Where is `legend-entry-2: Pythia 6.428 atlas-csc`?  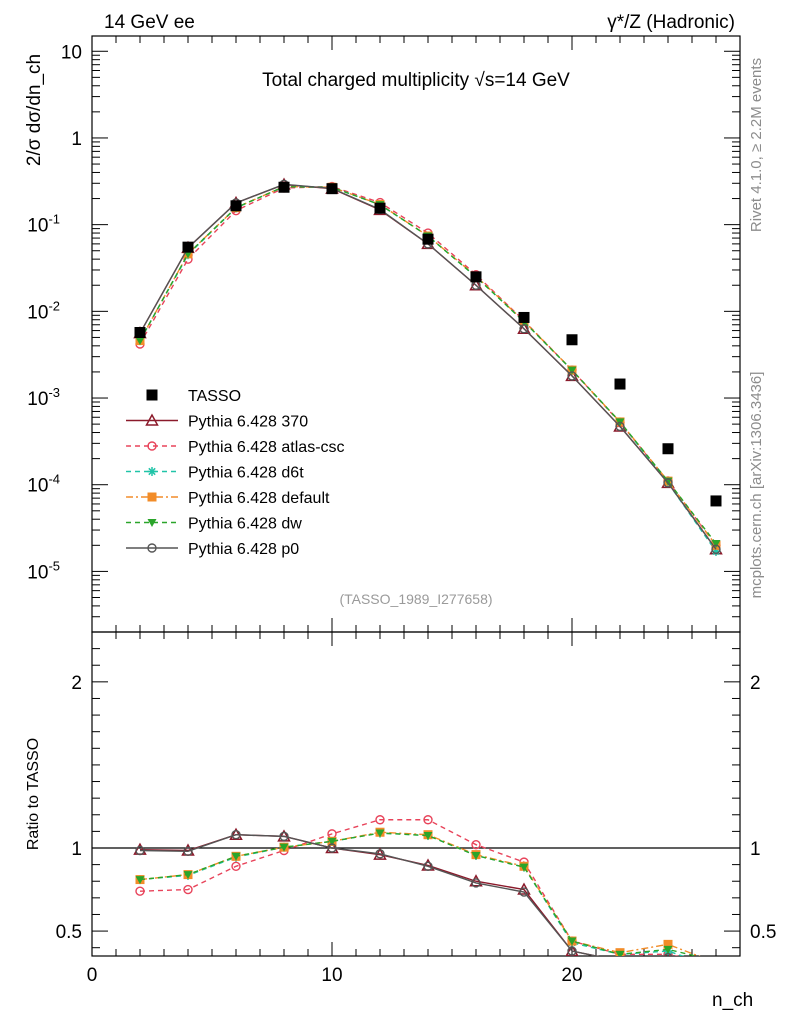
legend-entry-2: Pythia 6.428 atlas-csc is located at coordinates (235, 447).